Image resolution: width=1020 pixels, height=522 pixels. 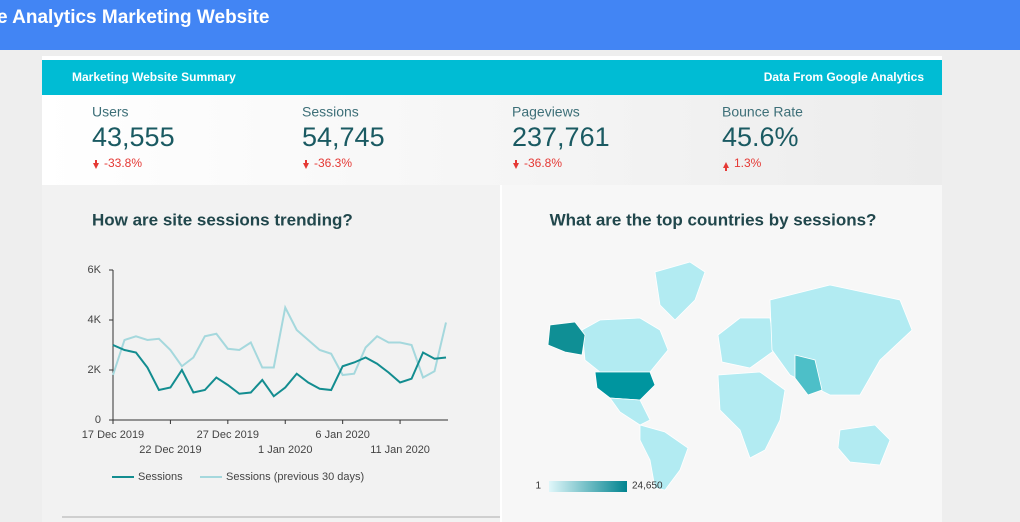 What do you see at coordinates (110, 112) in the screenshot?
I see `kpi-label: Users` at bounding box center [110, 112].